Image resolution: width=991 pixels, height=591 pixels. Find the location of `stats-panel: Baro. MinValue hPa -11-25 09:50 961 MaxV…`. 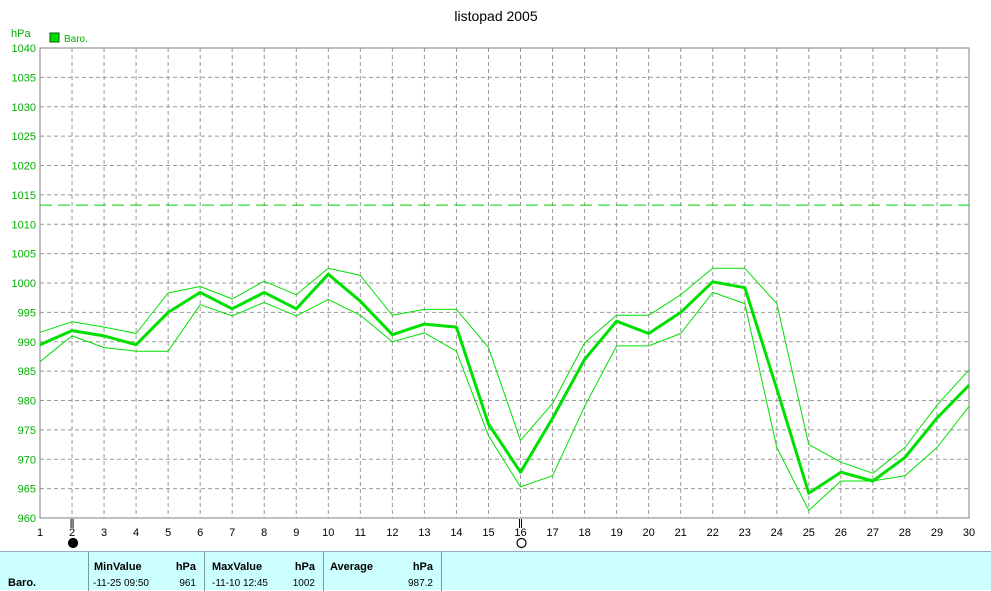

stats-panel: Baro. MinValue hPa -11-25 09:50 961 MaxV… is located at coordinates (495, 571).